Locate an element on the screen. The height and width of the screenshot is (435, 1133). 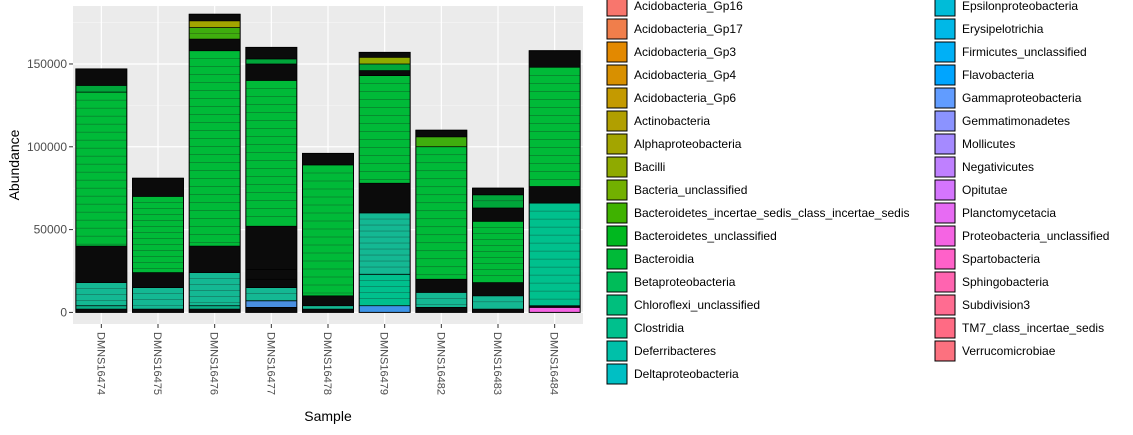
legend-item: Sphingobacteria is located at coordinates (991, 282).